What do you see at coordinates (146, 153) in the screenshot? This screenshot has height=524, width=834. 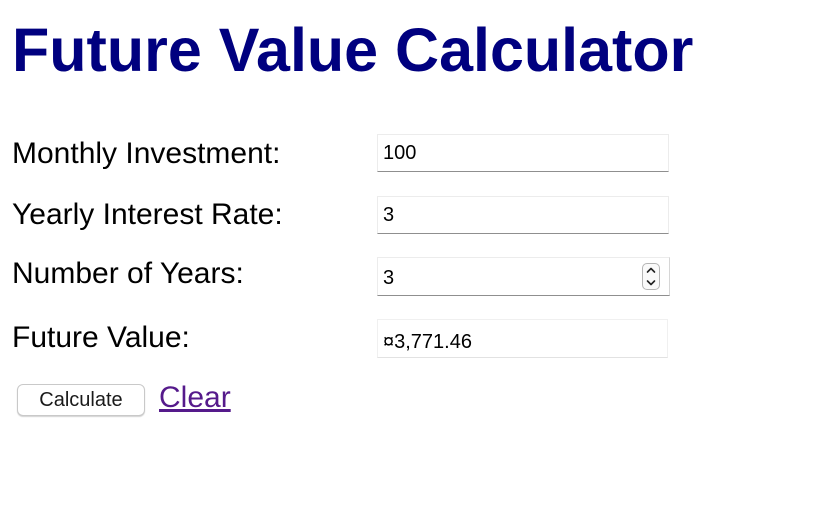 I see `monthly-investment-label: Monthly Investment:` at bounding box center [146, 153].